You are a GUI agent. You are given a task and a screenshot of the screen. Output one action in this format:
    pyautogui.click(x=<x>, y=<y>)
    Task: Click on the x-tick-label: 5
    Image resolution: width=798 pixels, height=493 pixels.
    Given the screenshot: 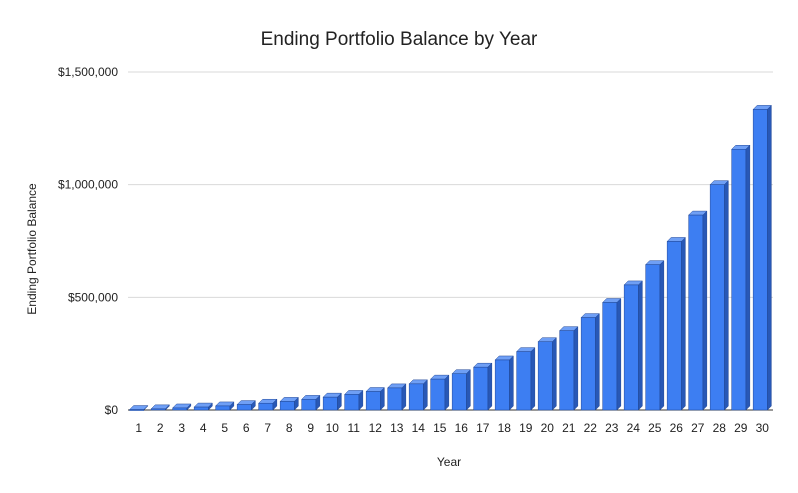 What is the action you would take?
    pyautogui.click(x=224, y=428)
    